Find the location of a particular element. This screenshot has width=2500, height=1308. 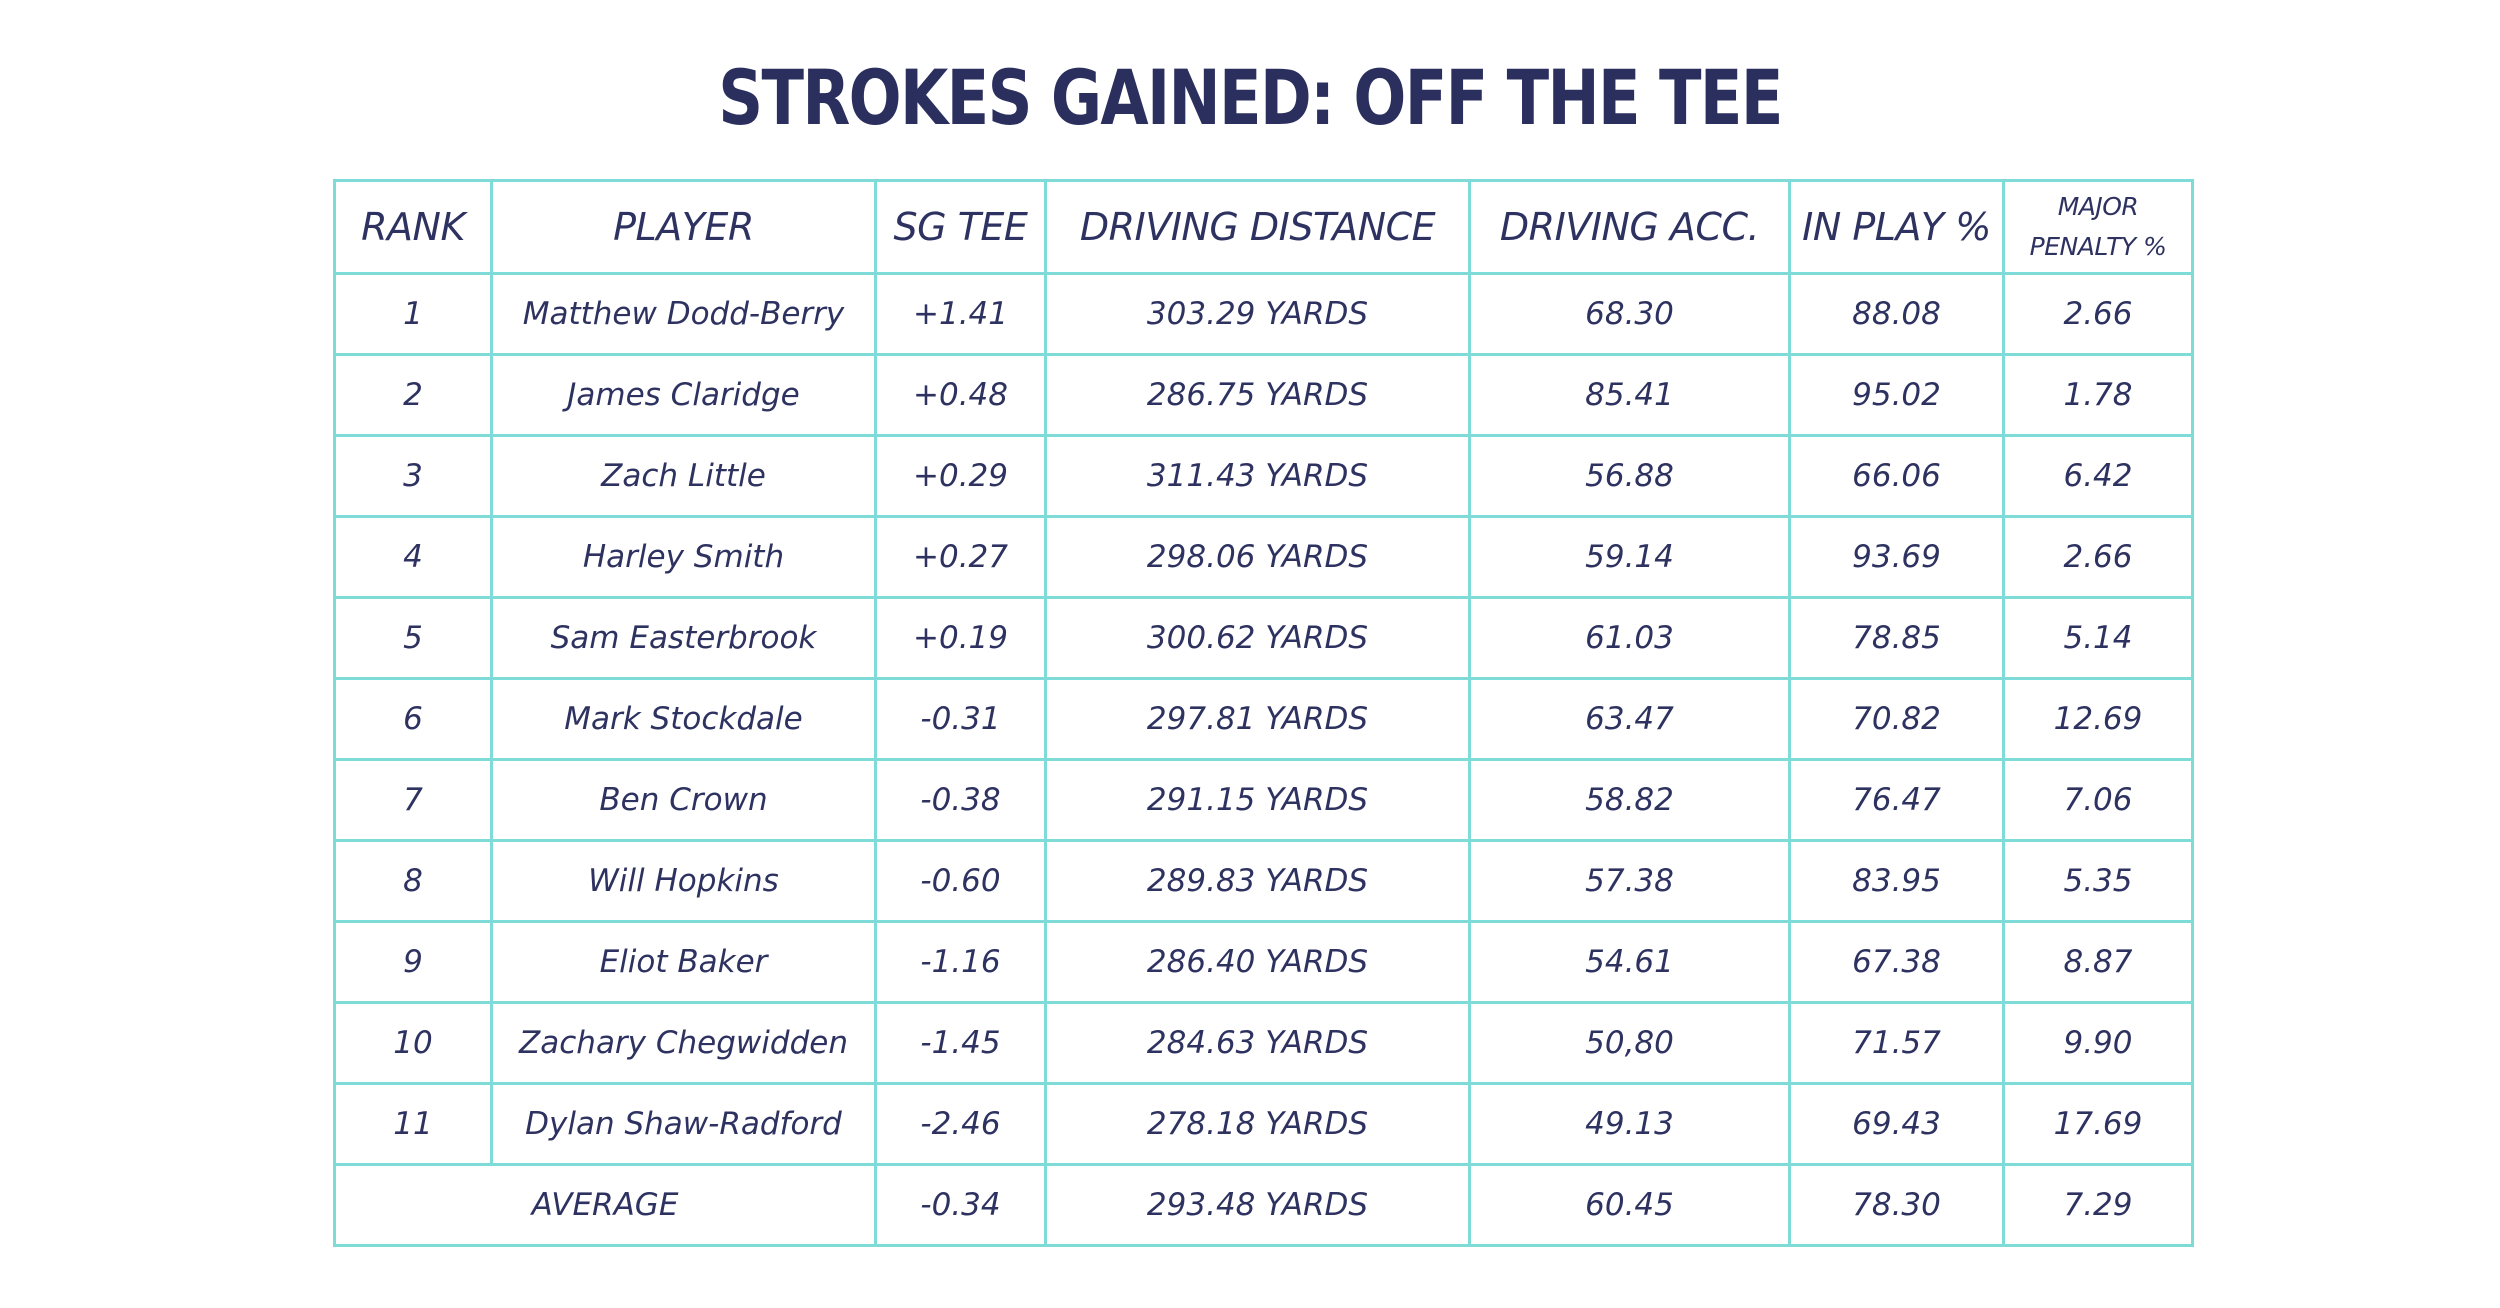

cell-in-play: 88.08 is located at coordinates (1896, 314).